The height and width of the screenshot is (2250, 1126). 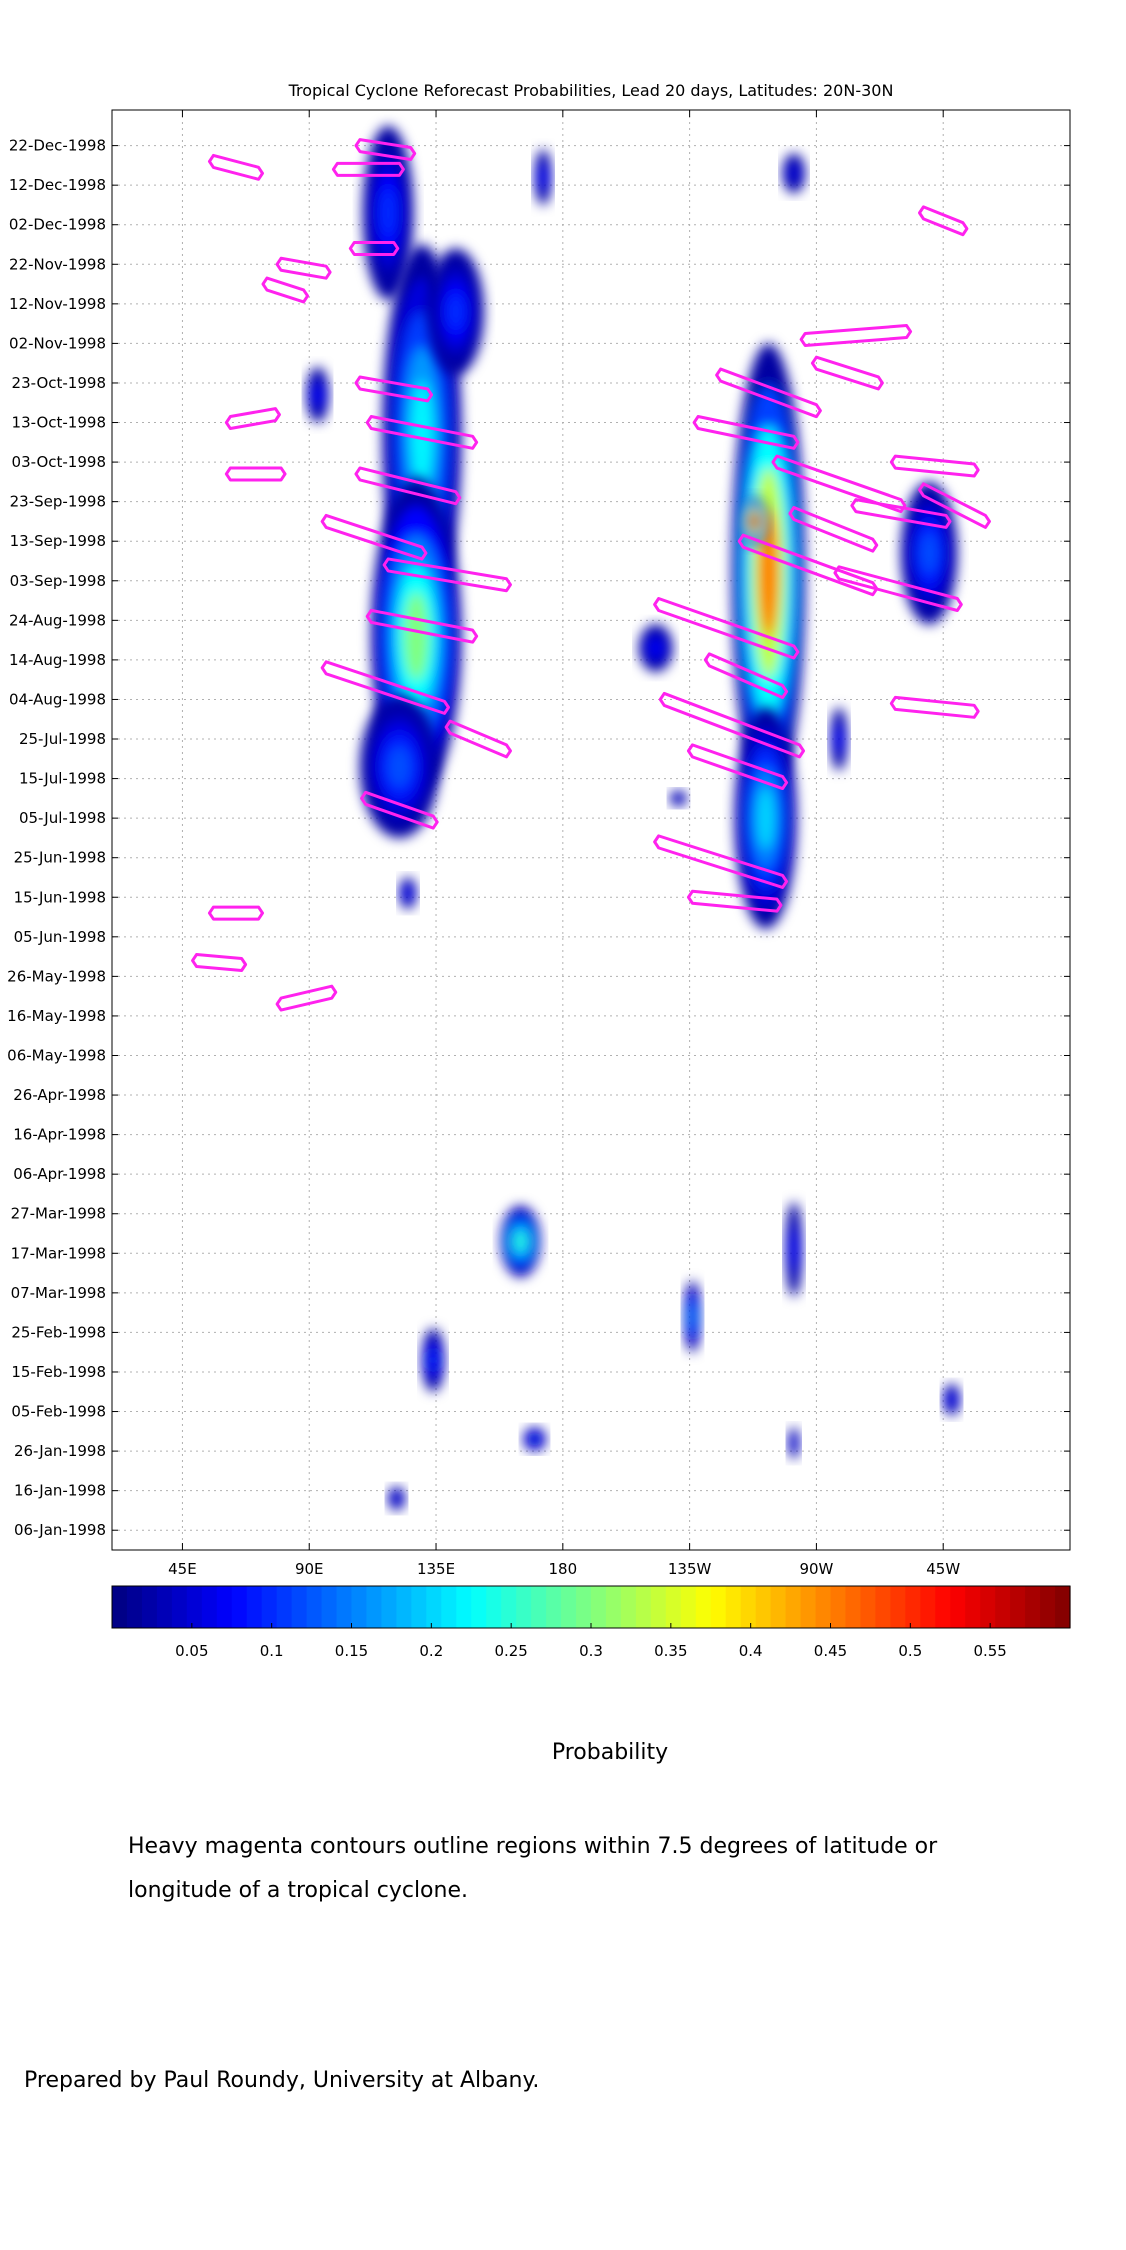 I want to click on y-tick-label: 16-Jan-1998, so click(x=60, y=1491).